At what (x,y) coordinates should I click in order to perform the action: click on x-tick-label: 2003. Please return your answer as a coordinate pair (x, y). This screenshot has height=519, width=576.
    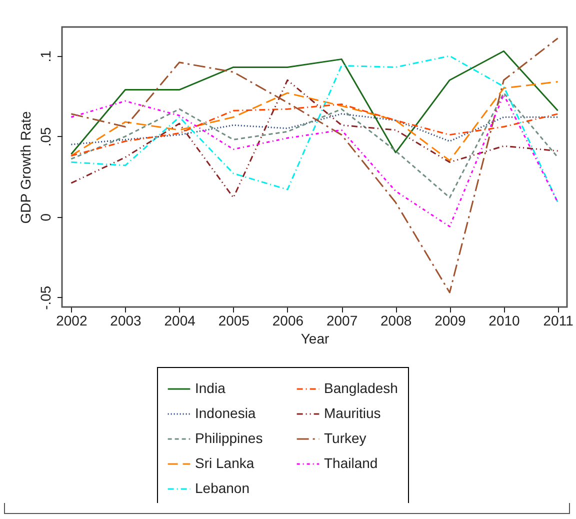
    Looking at the image, I should click on (126, 320).